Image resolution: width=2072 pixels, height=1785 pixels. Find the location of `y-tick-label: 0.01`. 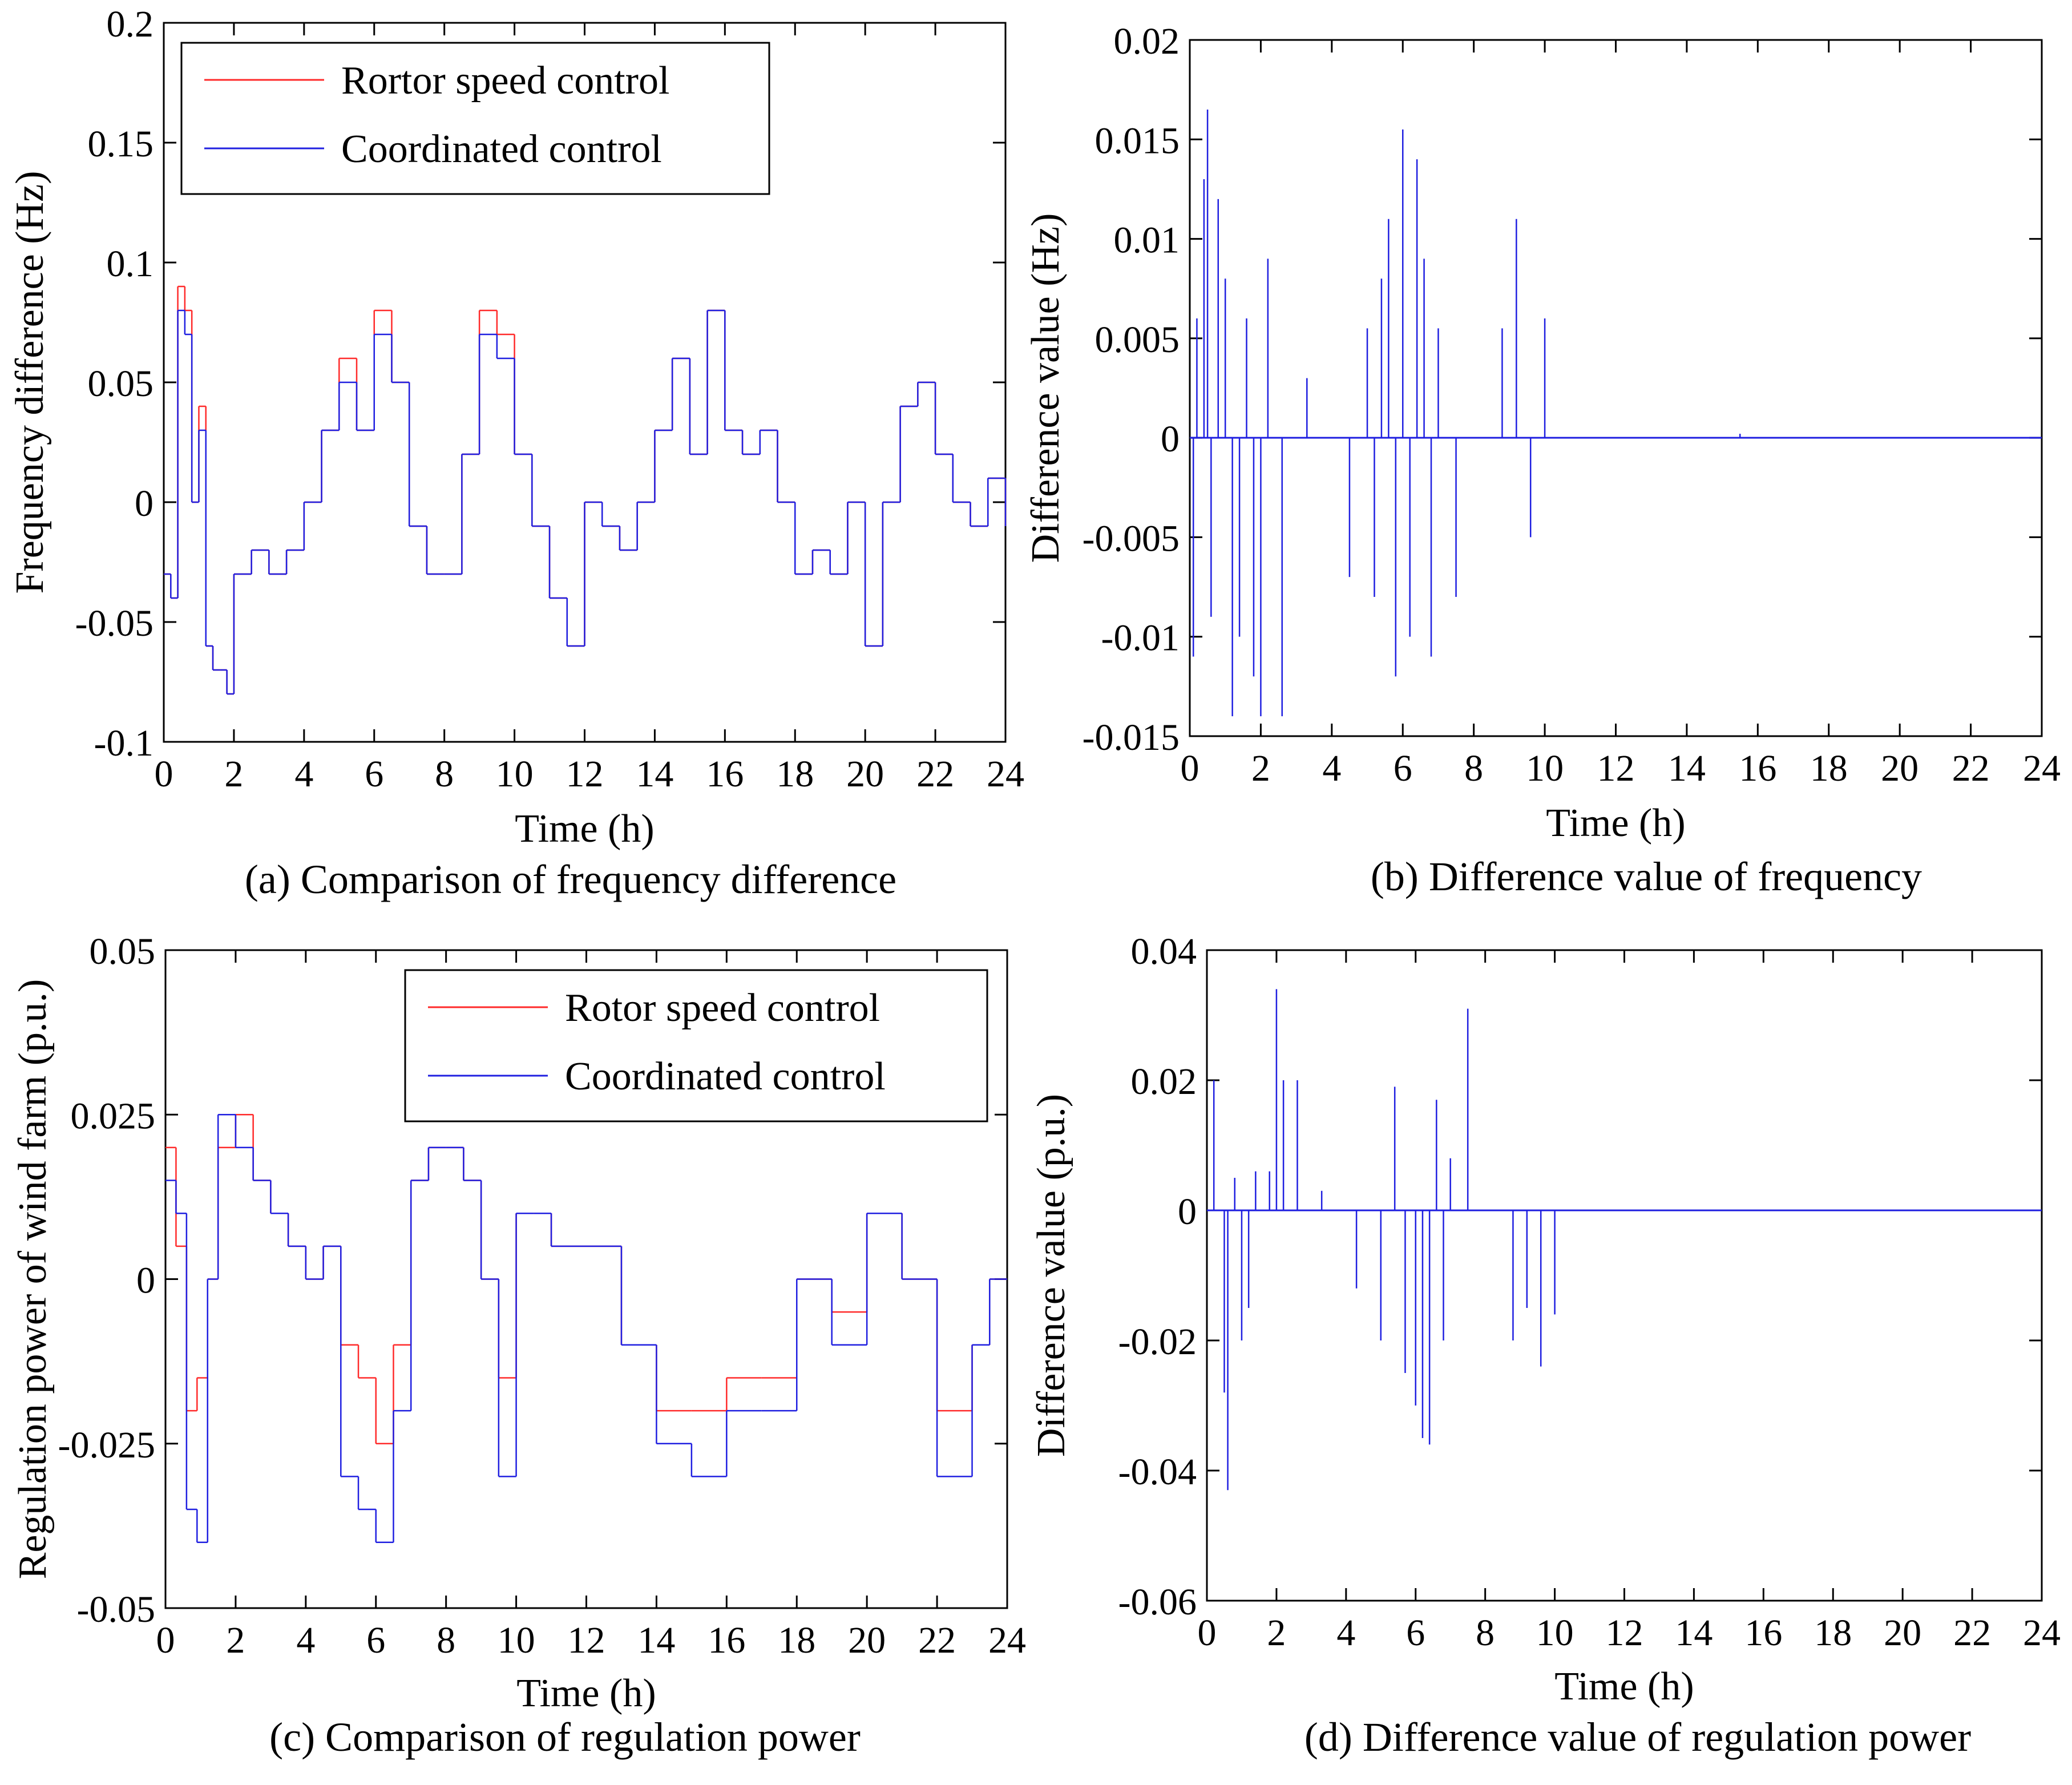

y-tick-label: 0.01 is located at coordinates (1147, 240).